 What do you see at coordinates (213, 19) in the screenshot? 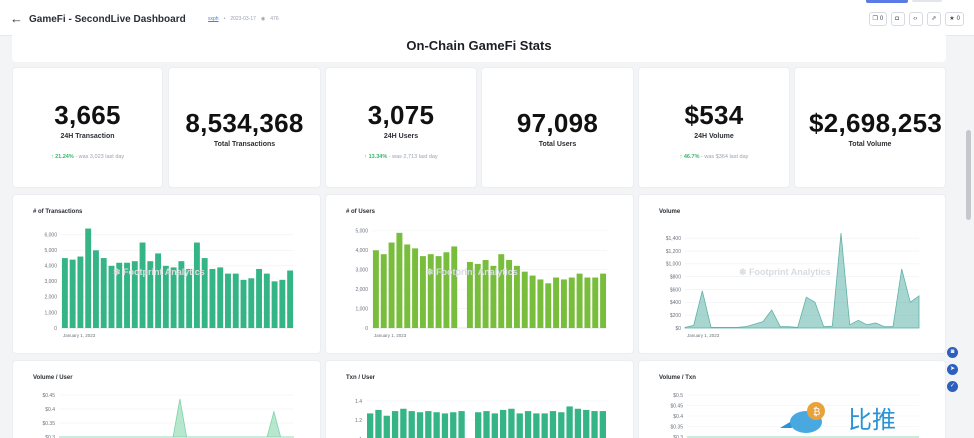
I see `author-link: sxph` at bounding box center [213, 19].